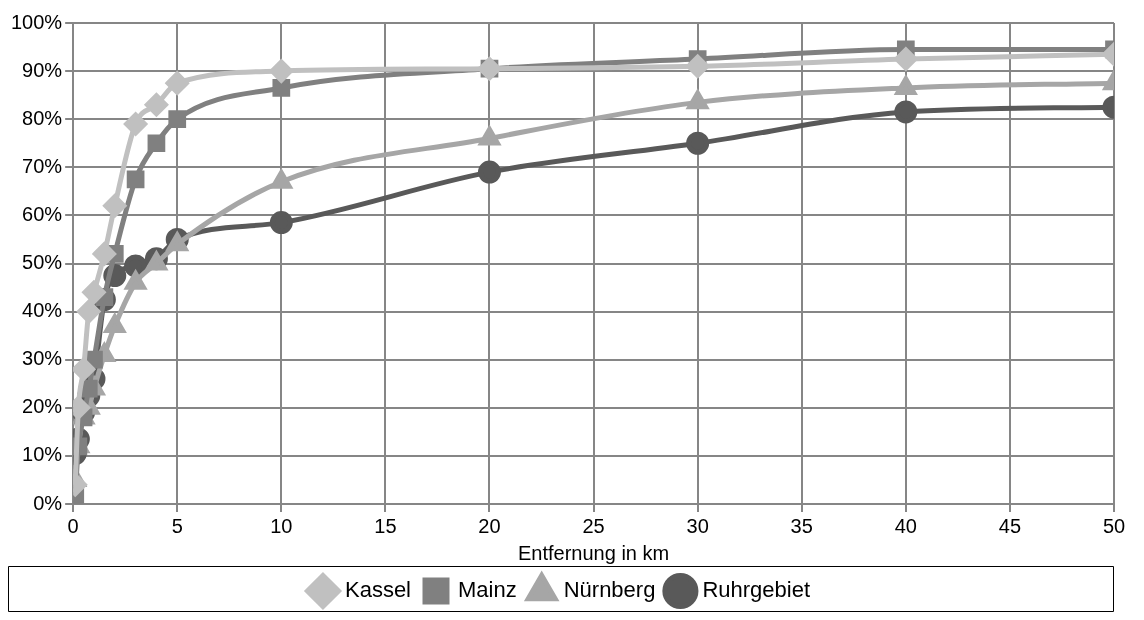  I want to click on x-tick-label: 40, so click(905, 525).